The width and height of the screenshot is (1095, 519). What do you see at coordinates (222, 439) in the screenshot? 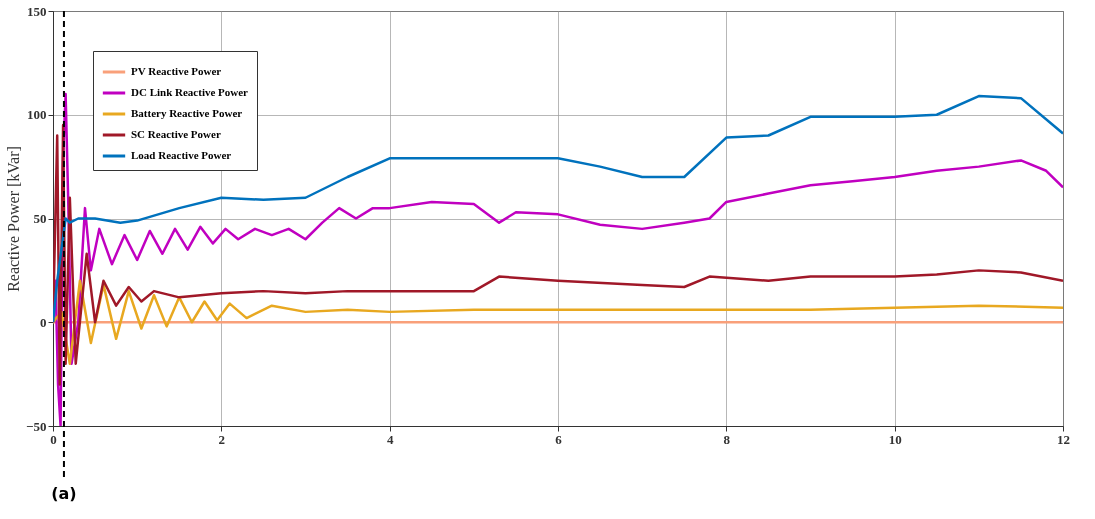
I see `x-tick-label: 2` at bounding box center [222, 439].